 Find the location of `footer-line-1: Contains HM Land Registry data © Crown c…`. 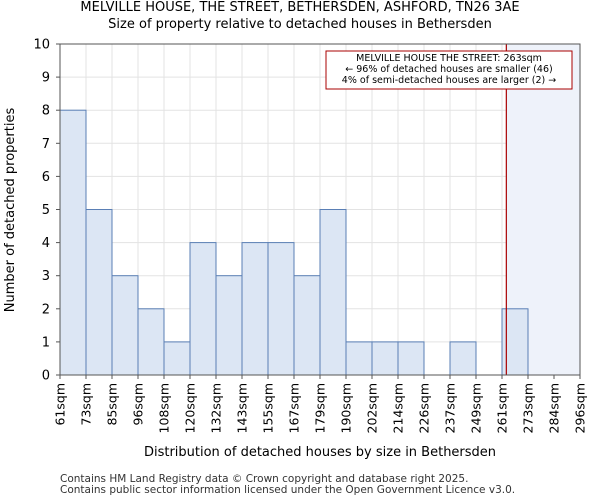

footer-line-1: Contains HM Land Registry data © Crown c… is located at coordinates (264, 479).